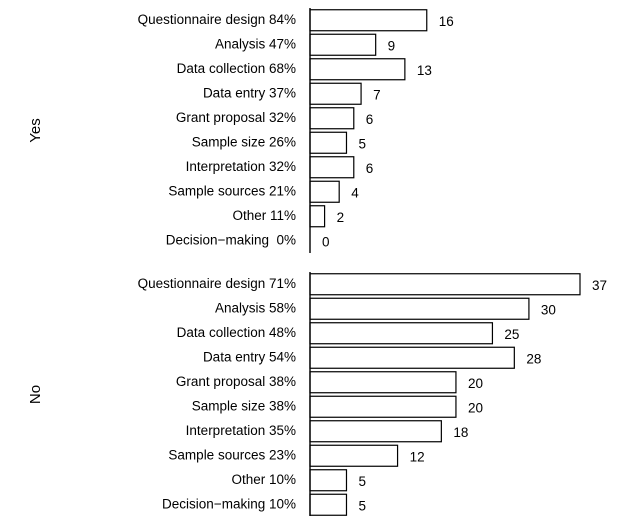 Image resolution: width=619 pixels, height=516 pixels. Describe the element at coordinates (424, 70) in the screenshot. I see `value-label: 13` at that location.